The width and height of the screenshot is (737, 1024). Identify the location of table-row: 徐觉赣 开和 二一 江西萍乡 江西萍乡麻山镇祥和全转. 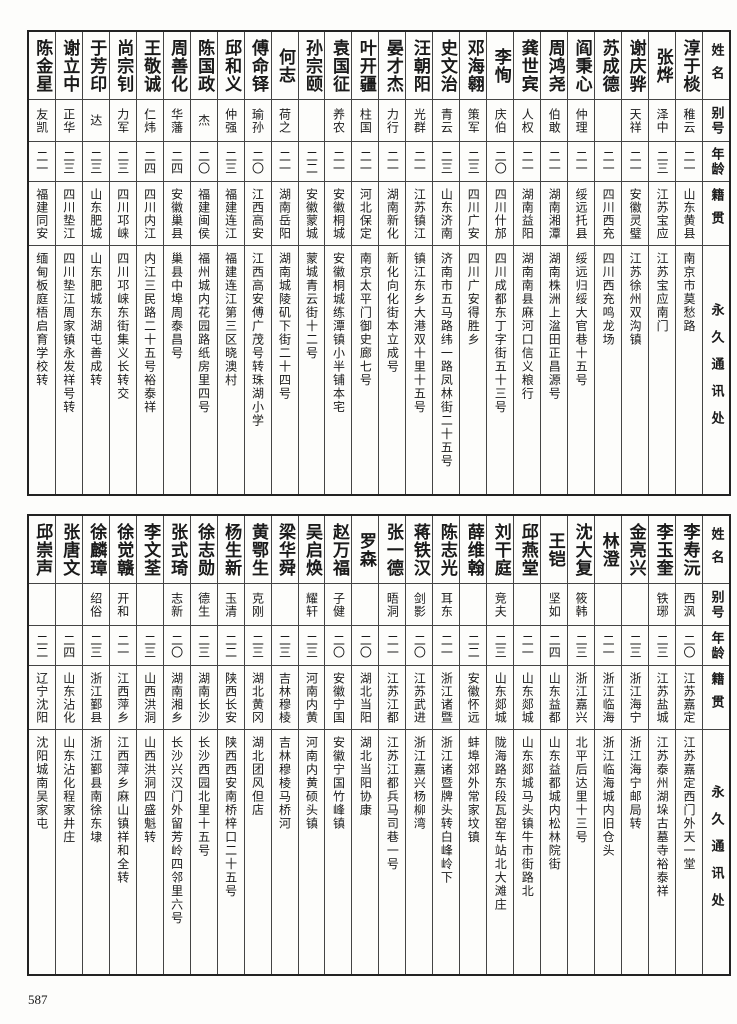
(122, 745).